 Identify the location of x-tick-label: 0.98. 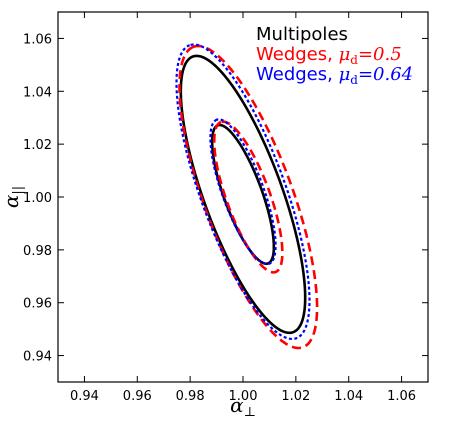
(190, 396).